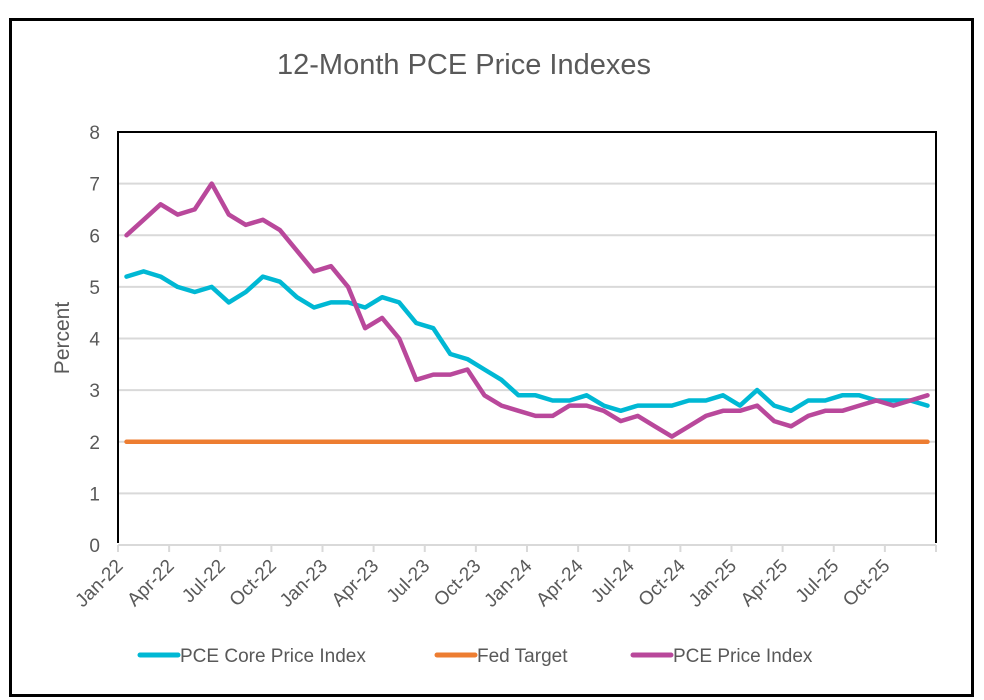 This screenshot has height=700, width=984. Describe the element at coordinates (100, 584) in the screenshot. I see `x-tick-label: Jan-22` at that location.